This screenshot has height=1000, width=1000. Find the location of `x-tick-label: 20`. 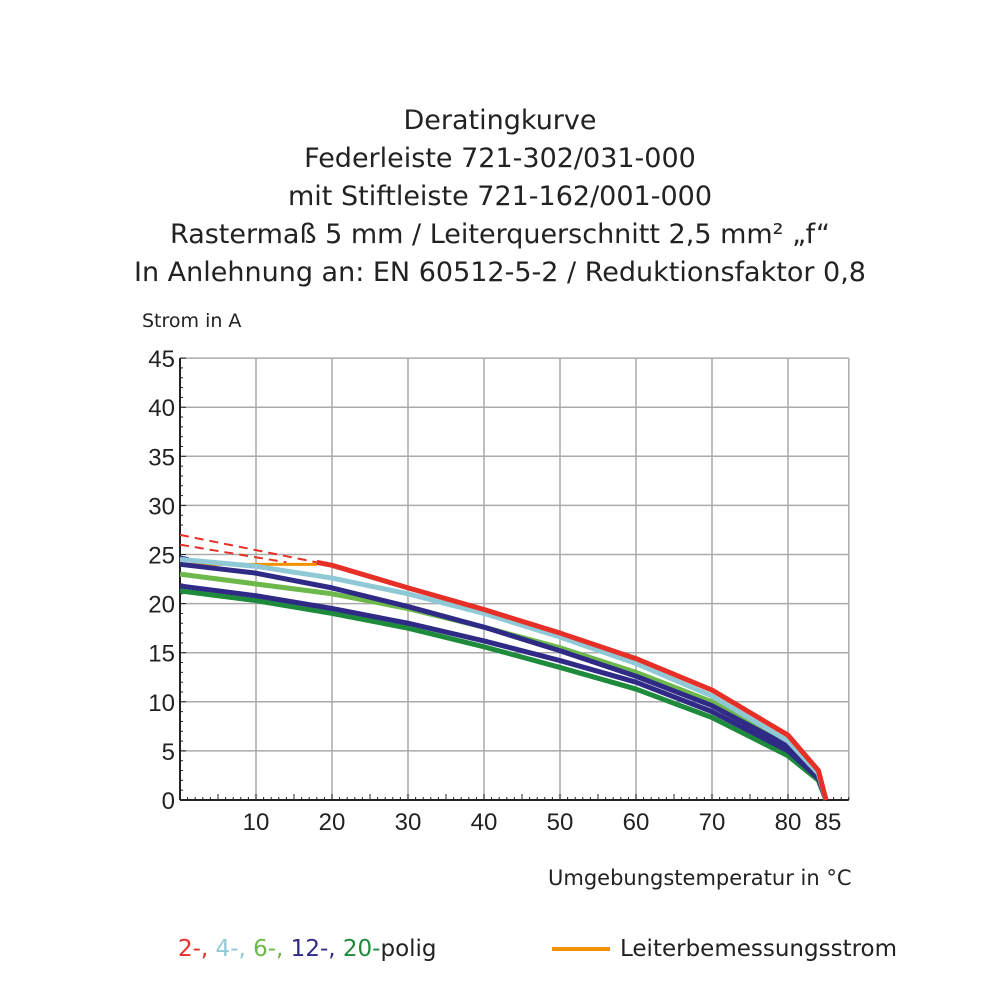

x-tick-label: 20 is located at coordinates (332, 822).